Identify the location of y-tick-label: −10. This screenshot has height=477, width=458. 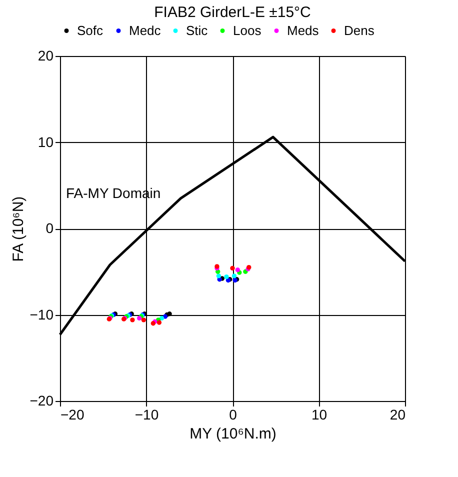
(42, 314).